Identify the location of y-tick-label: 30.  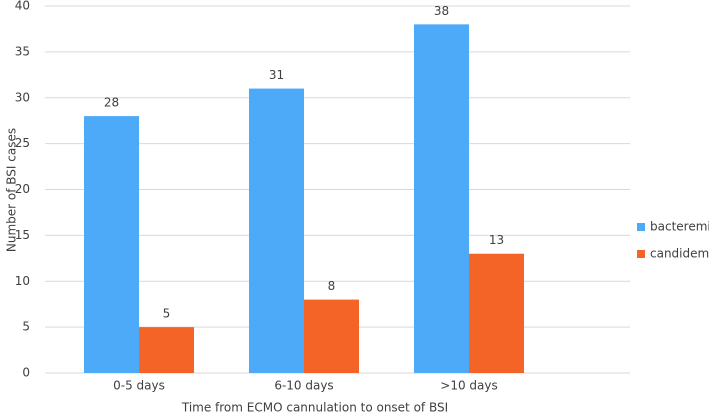
(22, 97).